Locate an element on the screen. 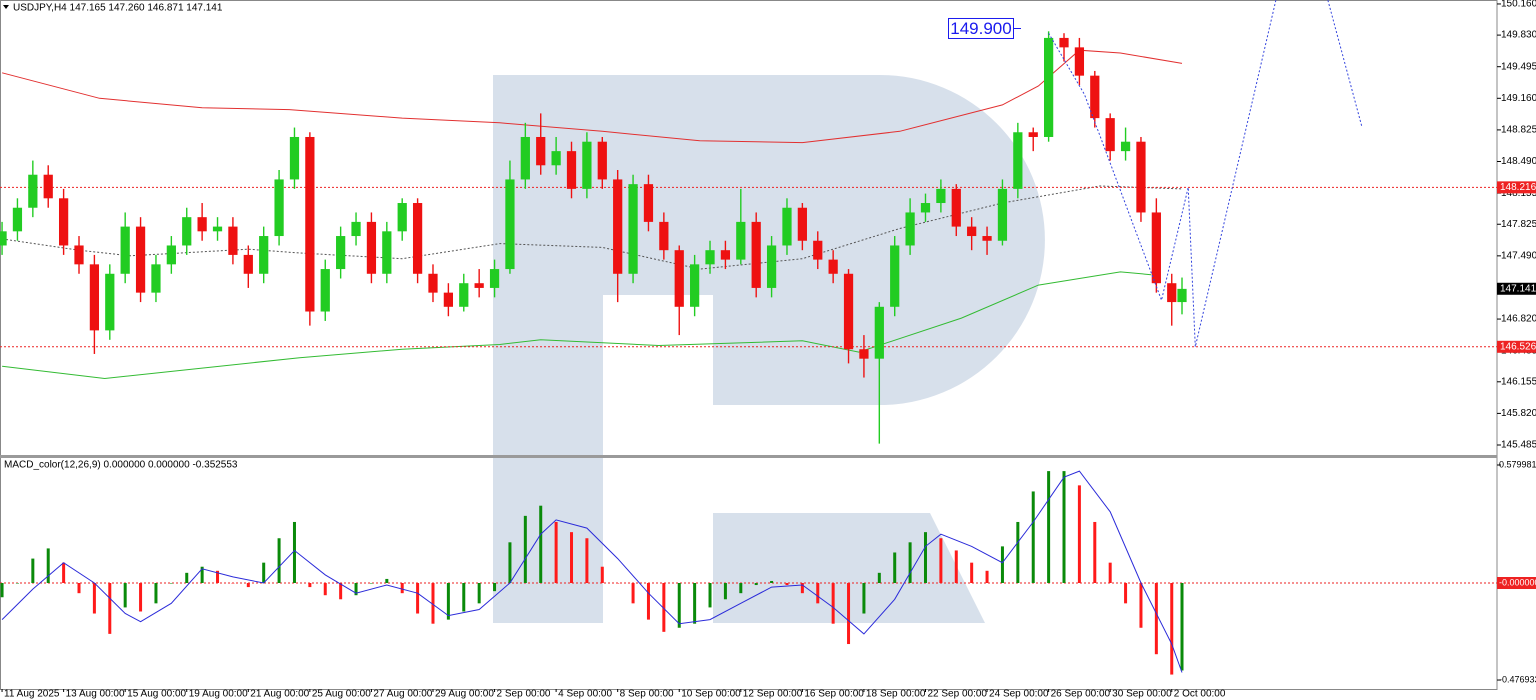 The image size is (1536, 700). y-tick-label: 149.495 is located at coordinates (1518, 66).